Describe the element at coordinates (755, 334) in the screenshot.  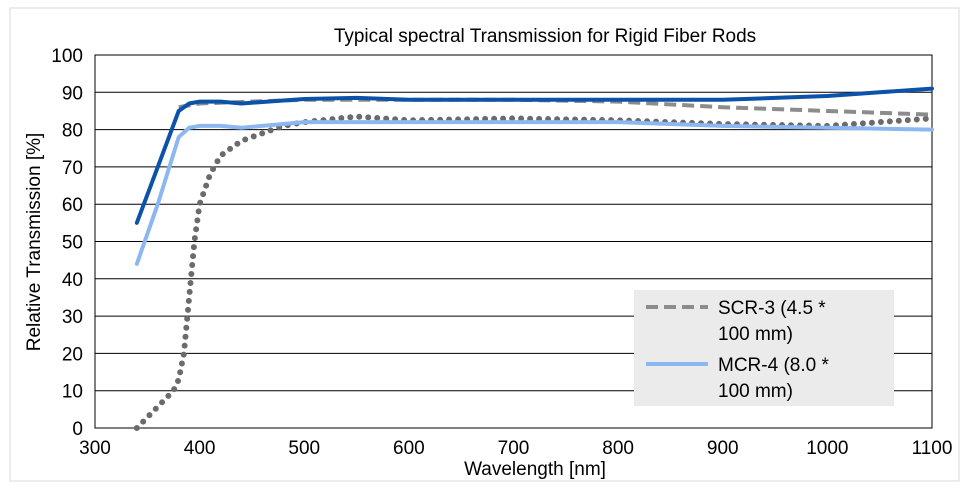
I see `legend-label-scr3-line2: 100 mm)` at that location.